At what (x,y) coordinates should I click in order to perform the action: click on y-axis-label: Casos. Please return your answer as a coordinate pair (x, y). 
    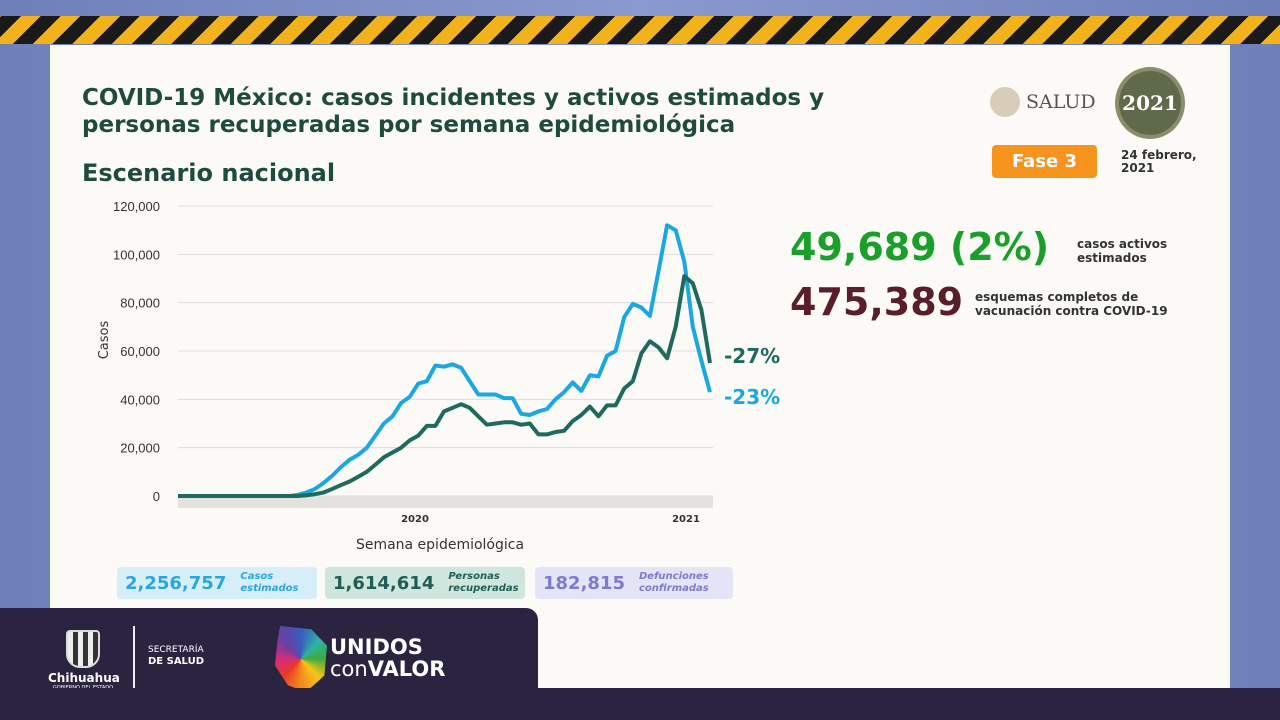
    Looking at the image, I should click on (104, 340).